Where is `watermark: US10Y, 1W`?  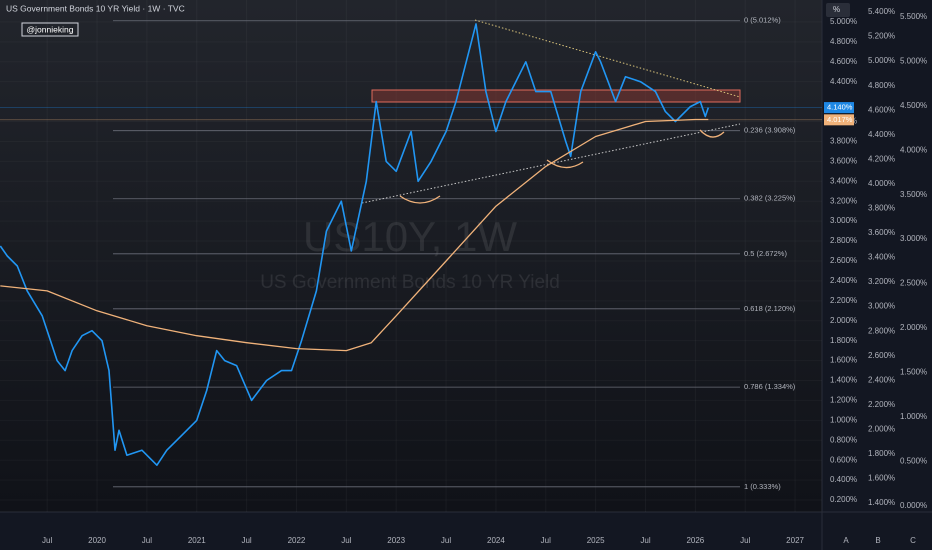 watermark: US10Y, 1W is located at coordinates (410, 236).